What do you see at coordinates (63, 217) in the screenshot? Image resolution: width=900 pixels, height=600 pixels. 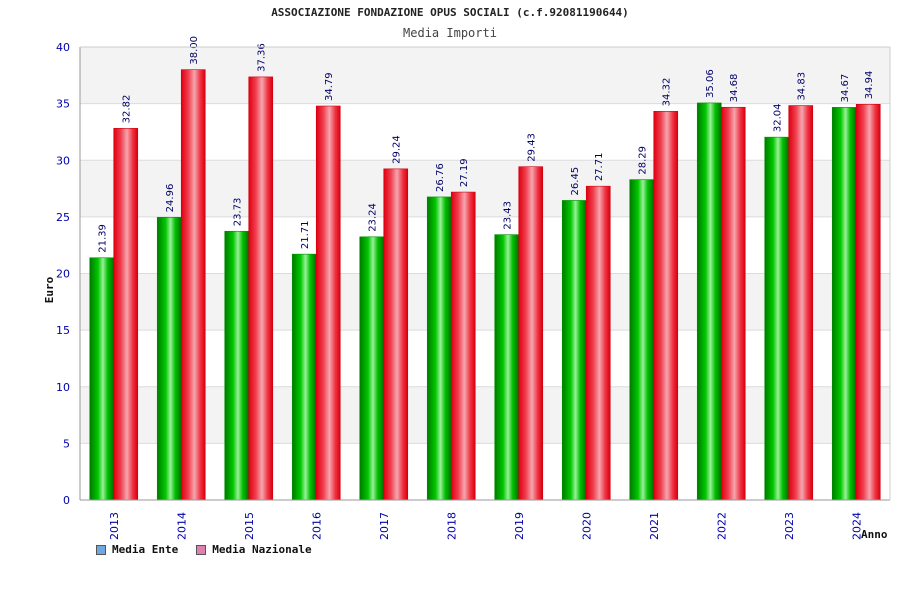 I see `y-tick-label: 25` at bounding box center [63, 217].